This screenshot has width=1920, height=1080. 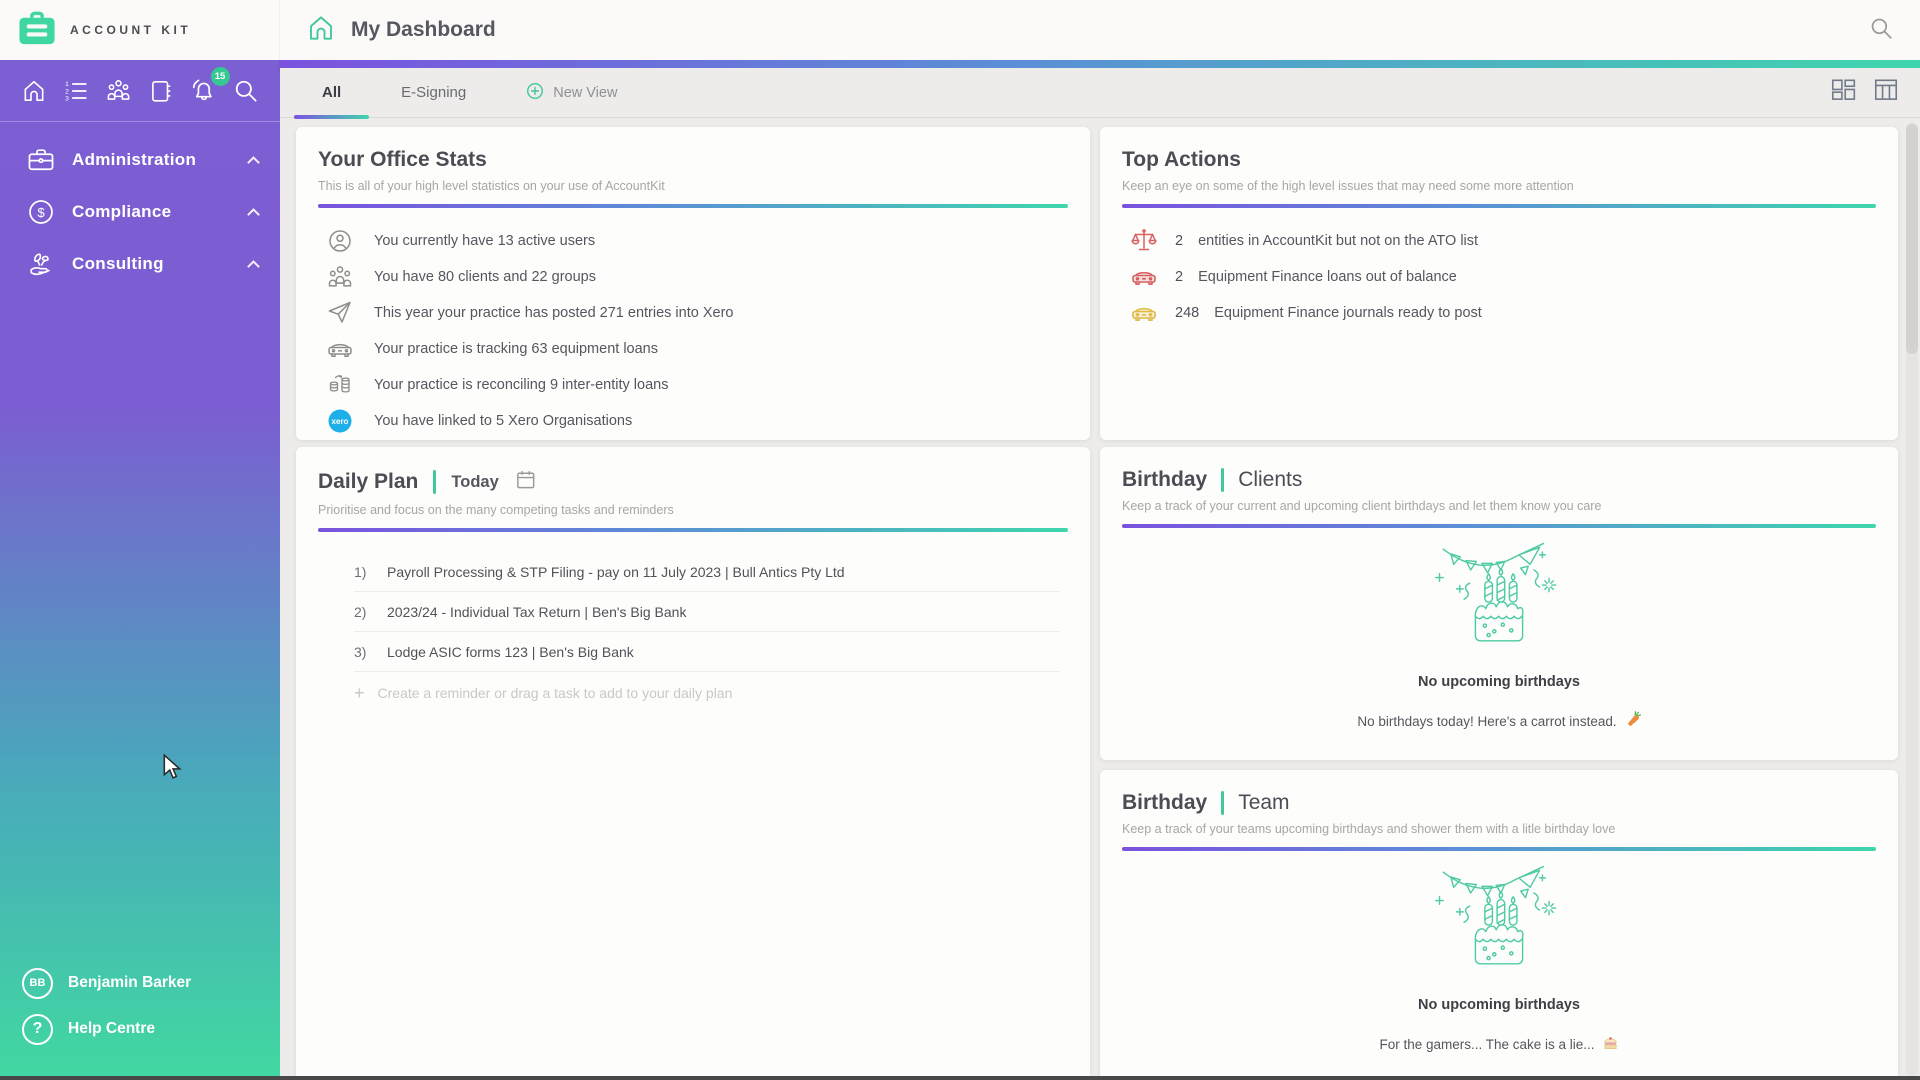 What do you see at coordinates (41, 264) in the screenshot?
I see `hand-plant-icon` at bounding box center [41, 264].